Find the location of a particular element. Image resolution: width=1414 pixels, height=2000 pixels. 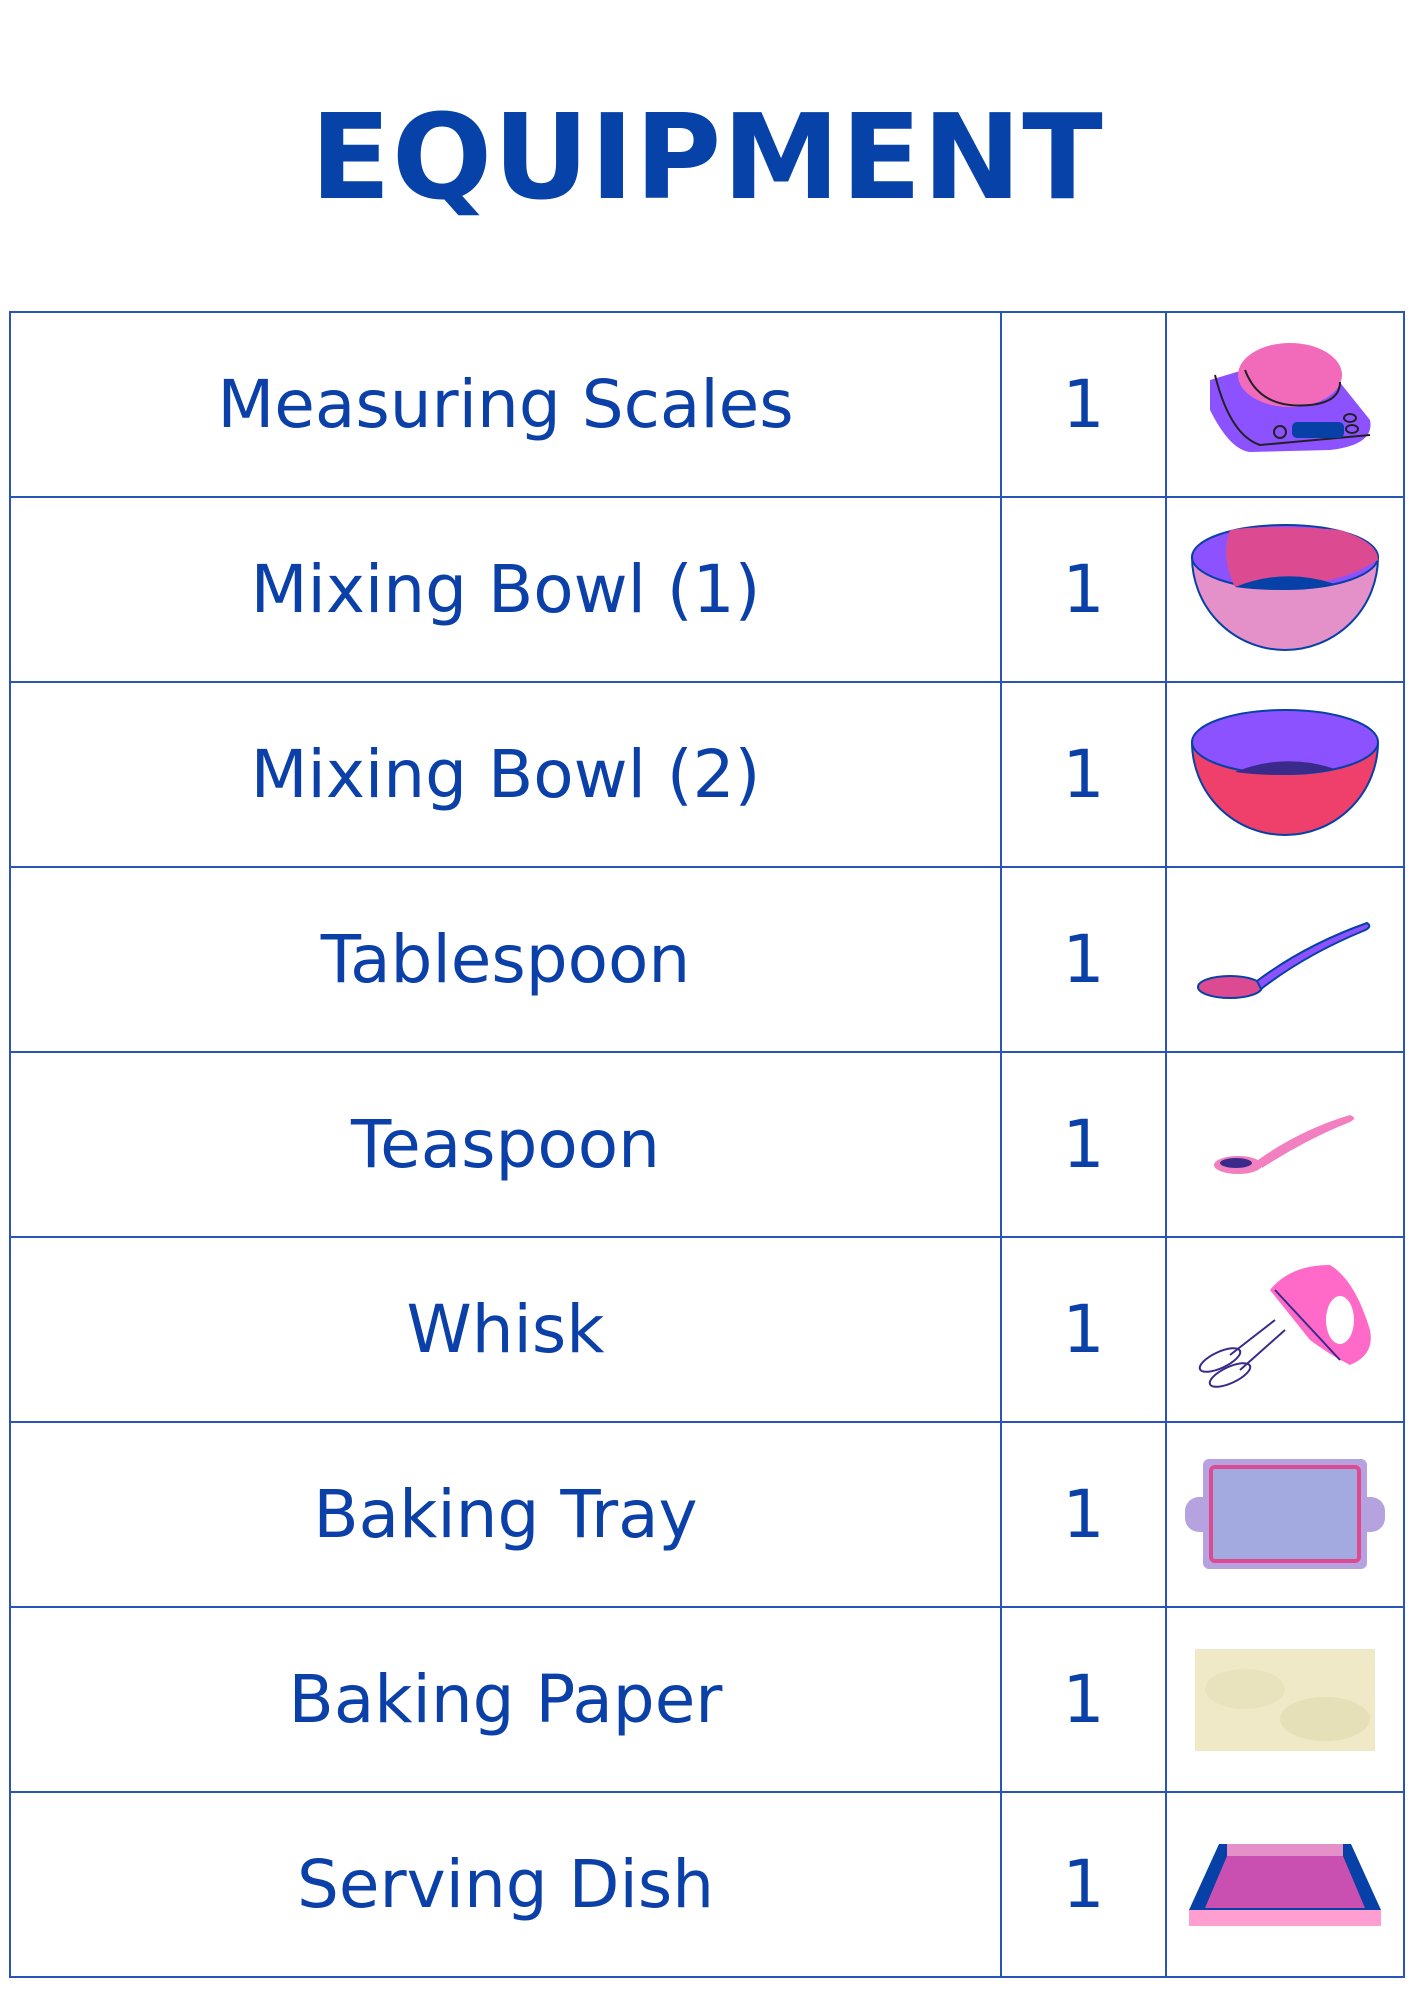

table-row: Teaspoon 1 is located at coordinates (707, 1144).